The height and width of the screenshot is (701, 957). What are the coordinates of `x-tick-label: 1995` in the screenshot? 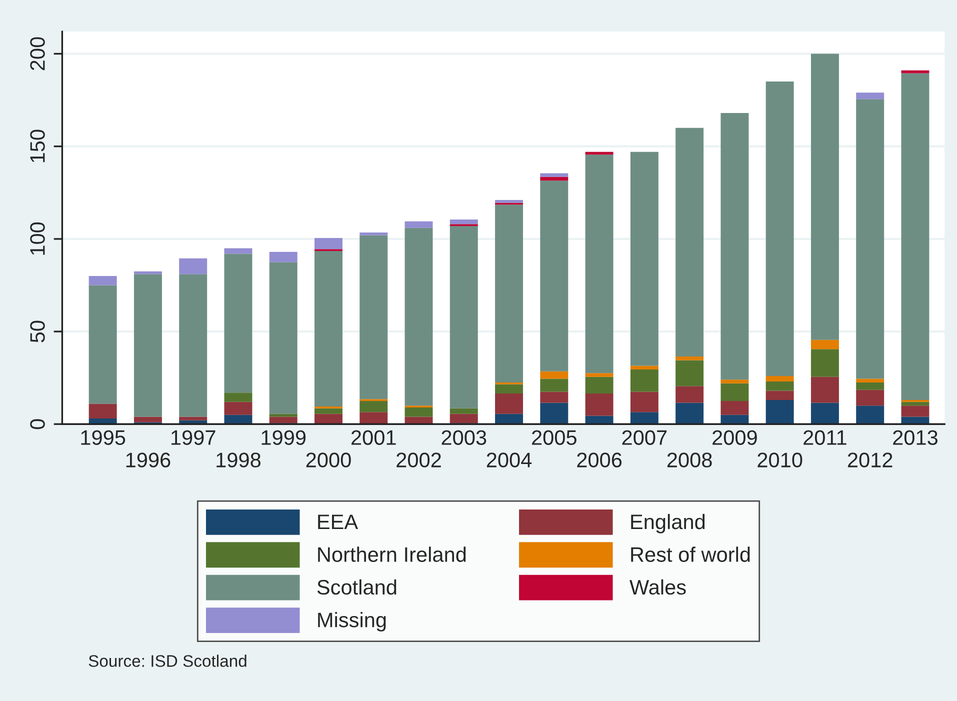 It's located at (103, 437).